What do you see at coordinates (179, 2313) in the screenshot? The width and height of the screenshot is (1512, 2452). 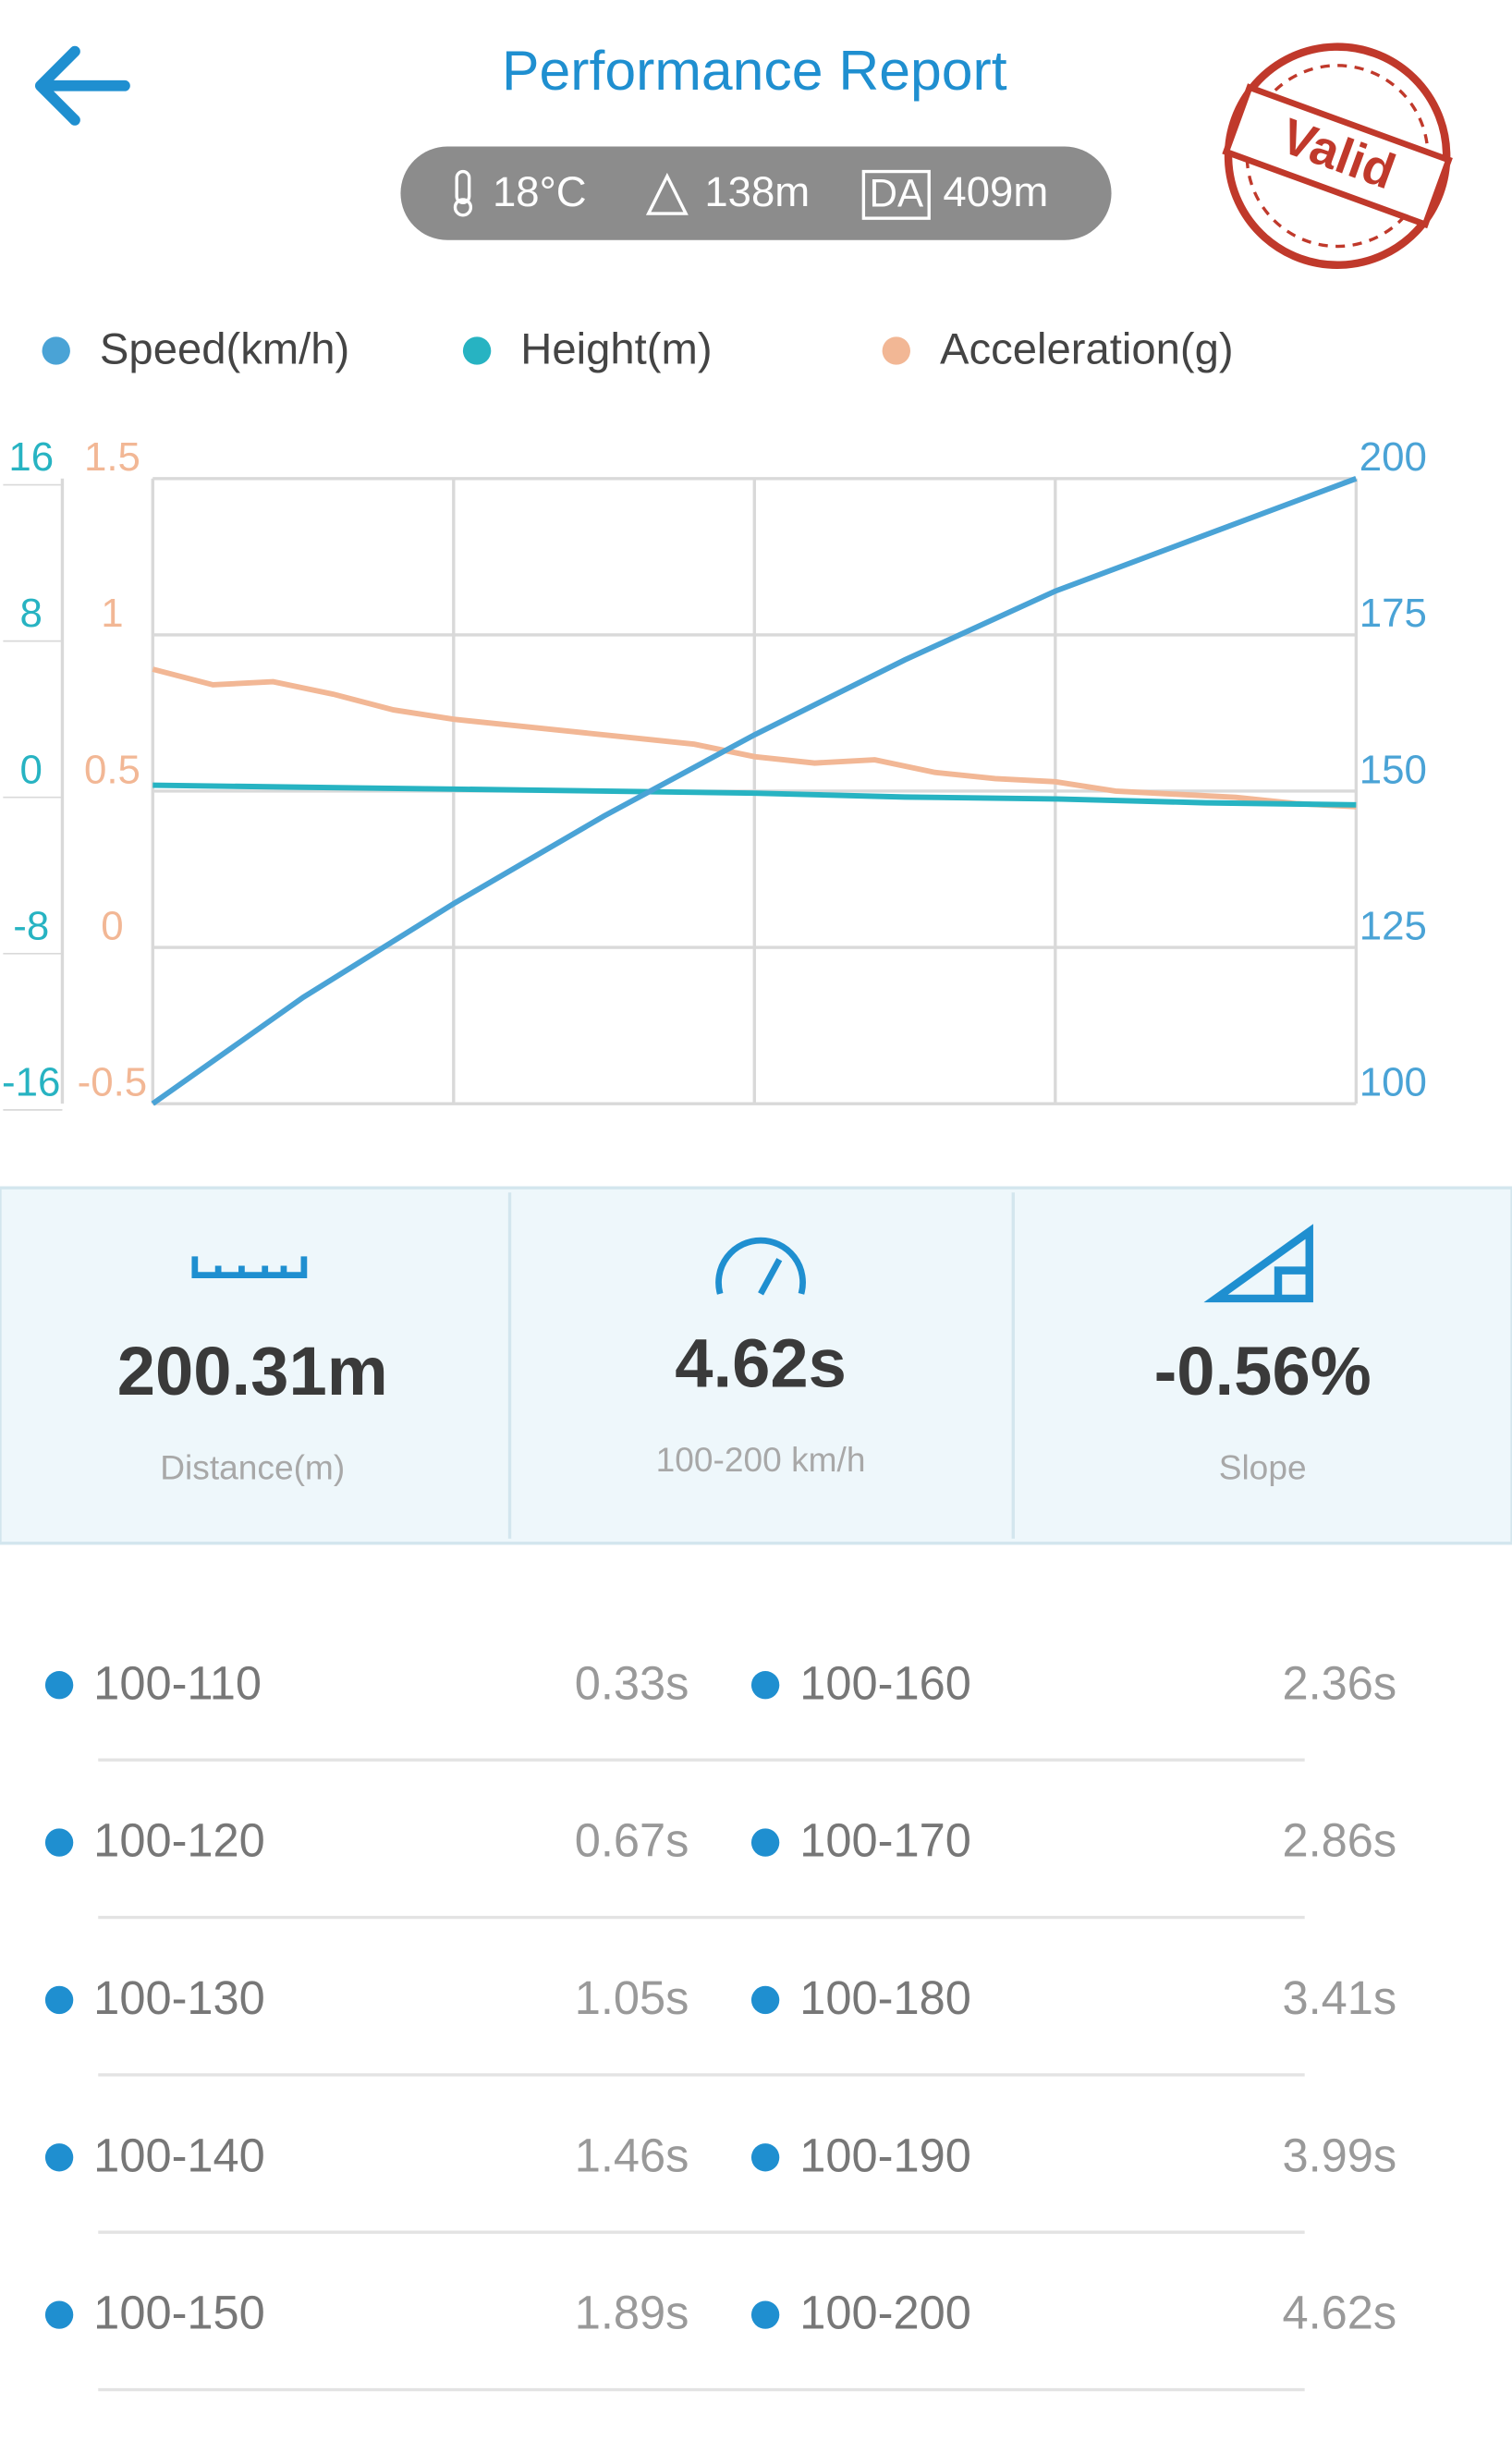 I see `split-range: 100-150` at bounding box center [179, 2313].